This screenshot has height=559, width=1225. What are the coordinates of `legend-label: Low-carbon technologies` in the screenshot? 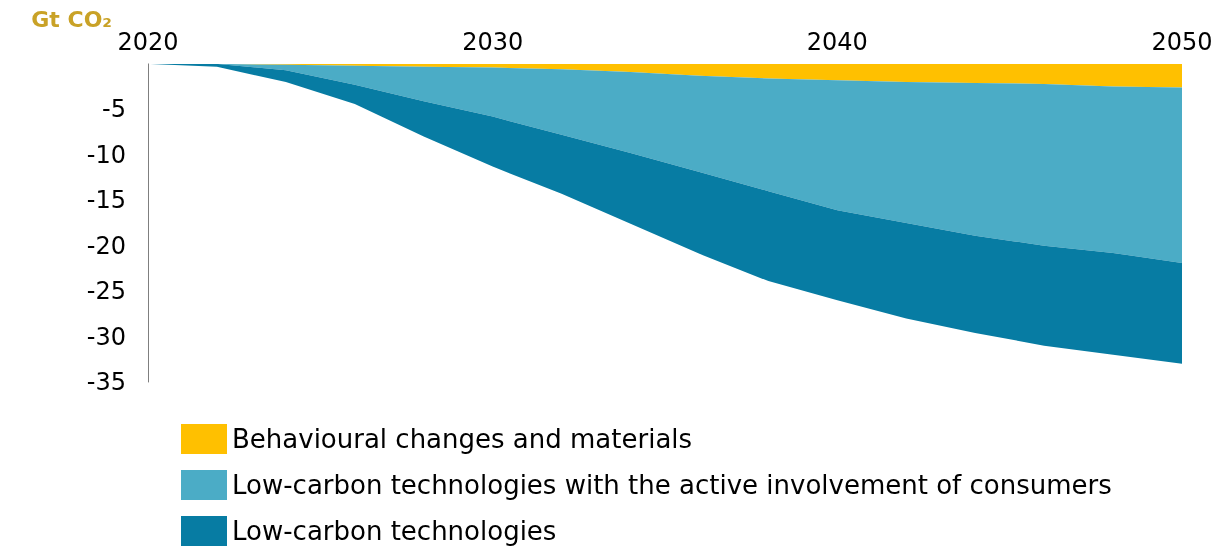 It's located at (394, 531).